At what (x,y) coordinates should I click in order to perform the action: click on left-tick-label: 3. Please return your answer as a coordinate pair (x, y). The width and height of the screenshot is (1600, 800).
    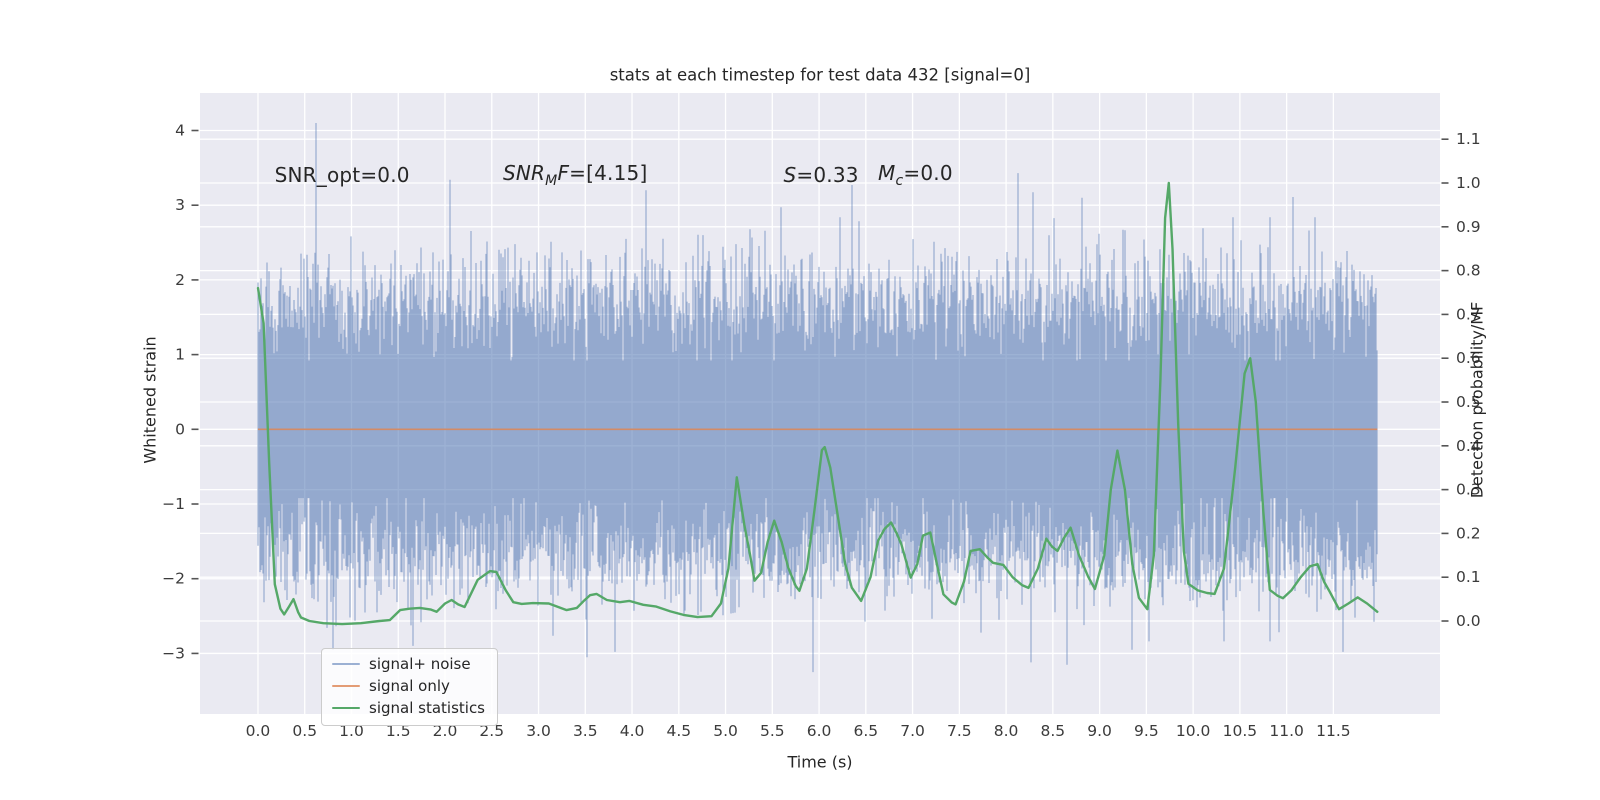
    Looking at the image, I should click on (180, 205).